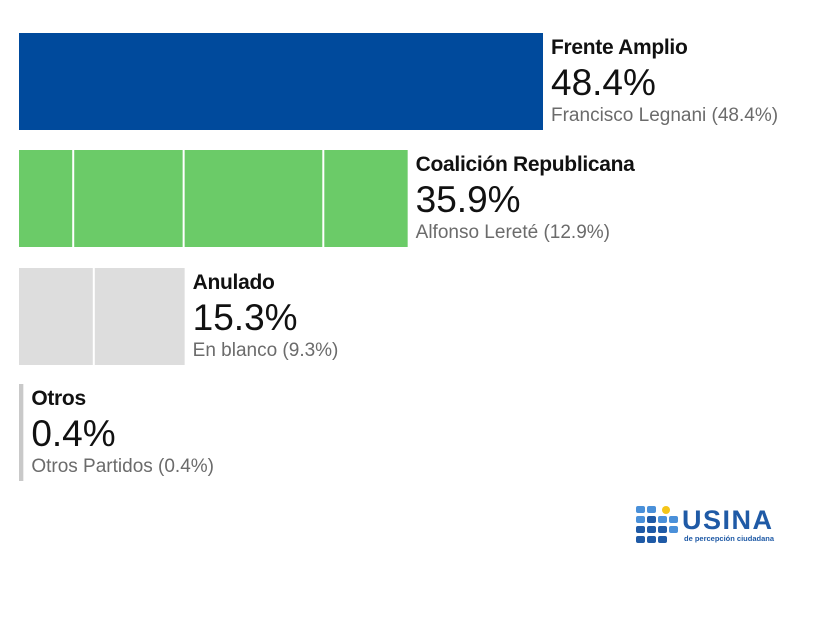 This screenshot has width=833, height=630. I want to click on usina-logo: USINA de percepción ciudadana, so click(711, 525).